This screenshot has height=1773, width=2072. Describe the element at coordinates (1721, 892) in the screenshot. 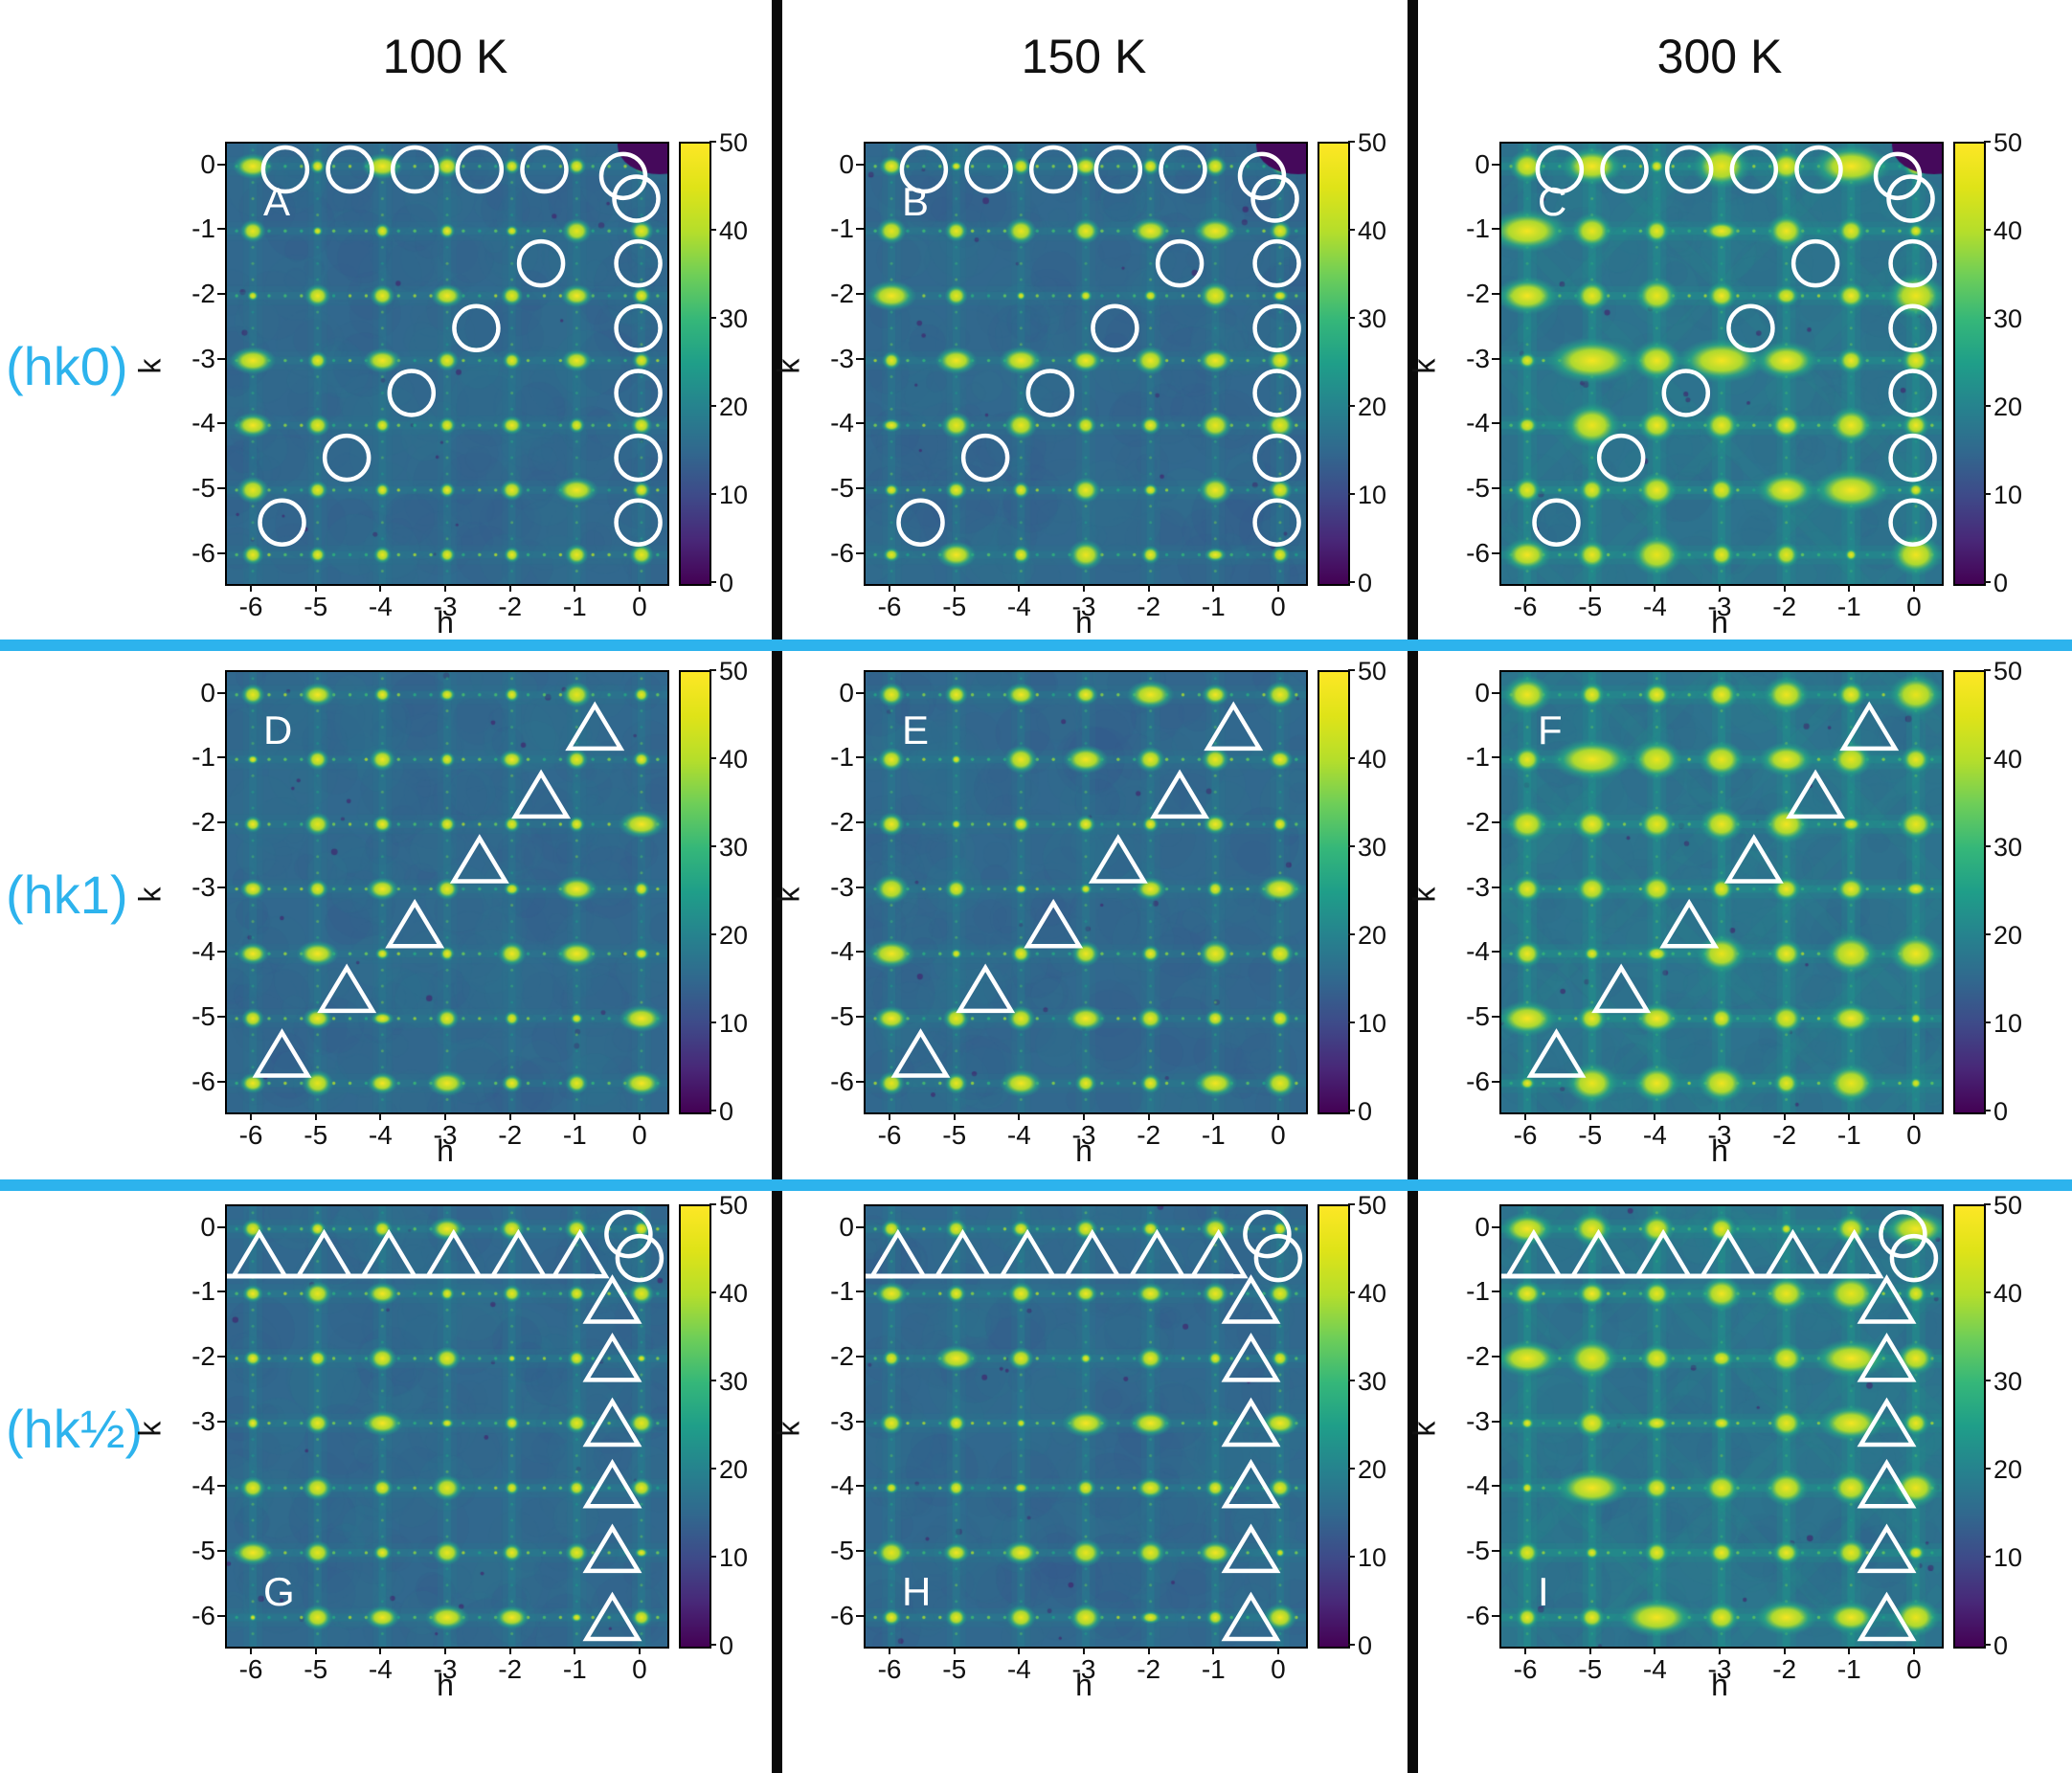

I see `heatmap-plot: F` at that location.